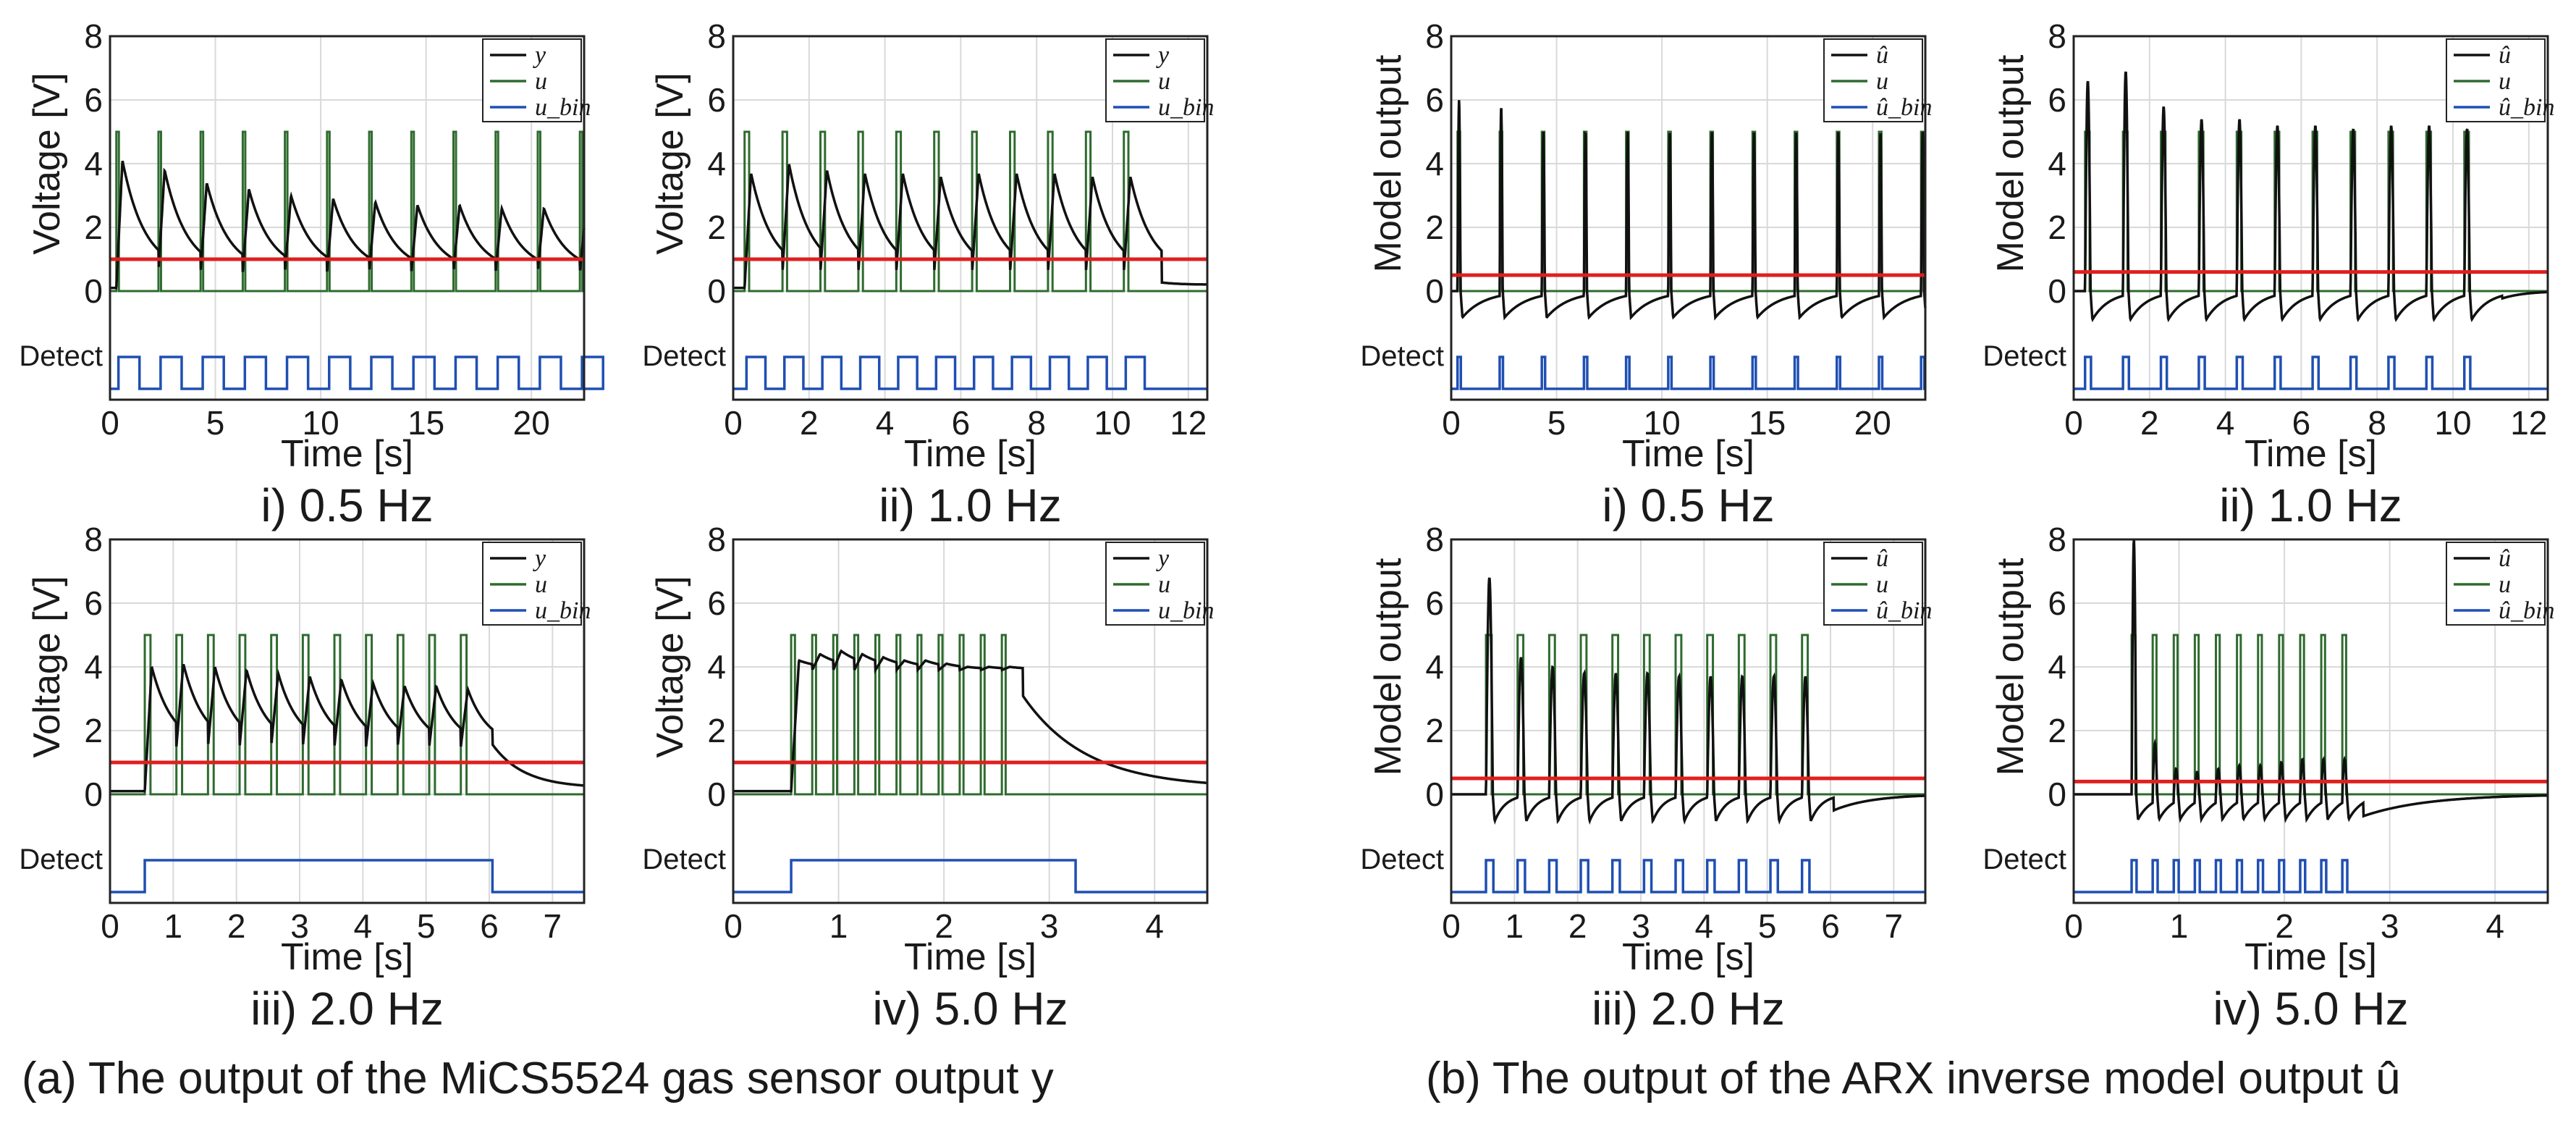  I want to click on x-tick-label: 5, so click(216, 423).